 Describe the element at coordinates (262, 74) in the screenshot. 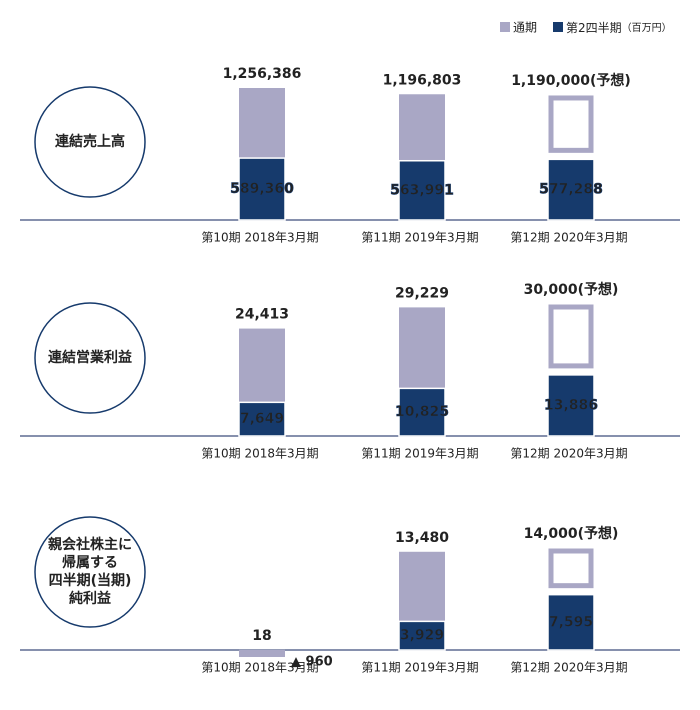

I see `full-year-label: 1,256,386` at that location.